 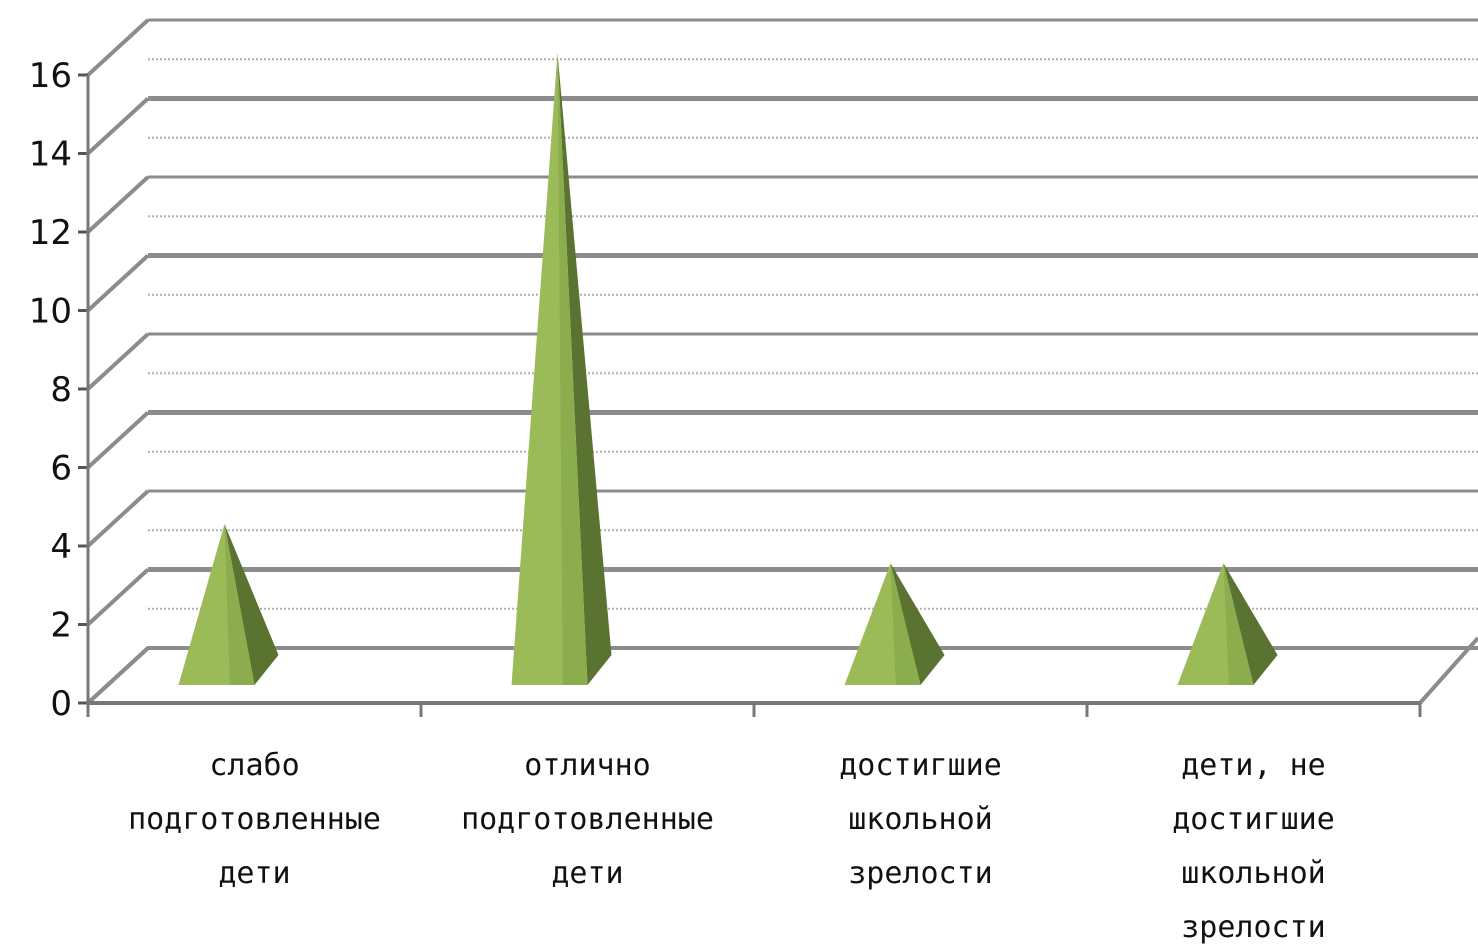 I want to click on y-tick-labels: 0 2 4 6 8 10 12 14 16, so click(x=50, y=390).